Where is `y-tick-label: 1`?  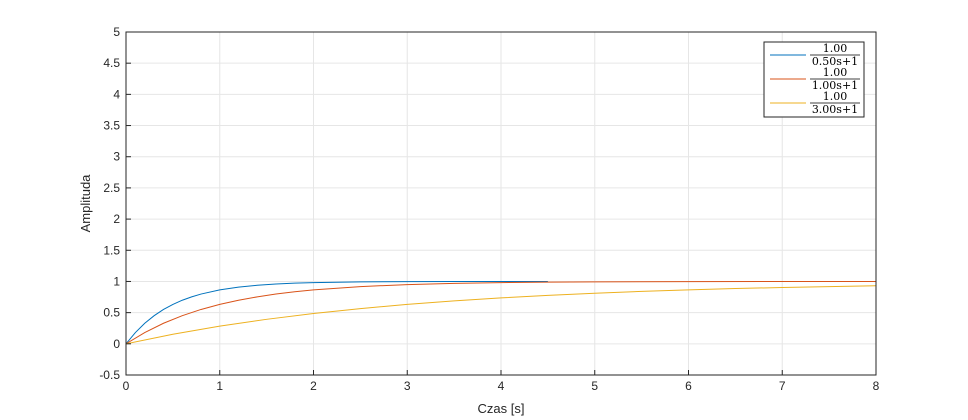
y-tick-label: 1 is located at coordinates (116, 281).